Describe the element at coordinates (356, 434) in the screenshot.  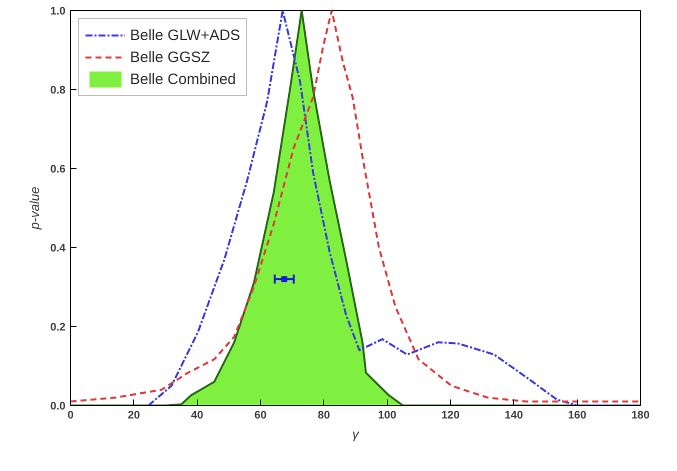
I see `x-axis-title: γ` at that location.